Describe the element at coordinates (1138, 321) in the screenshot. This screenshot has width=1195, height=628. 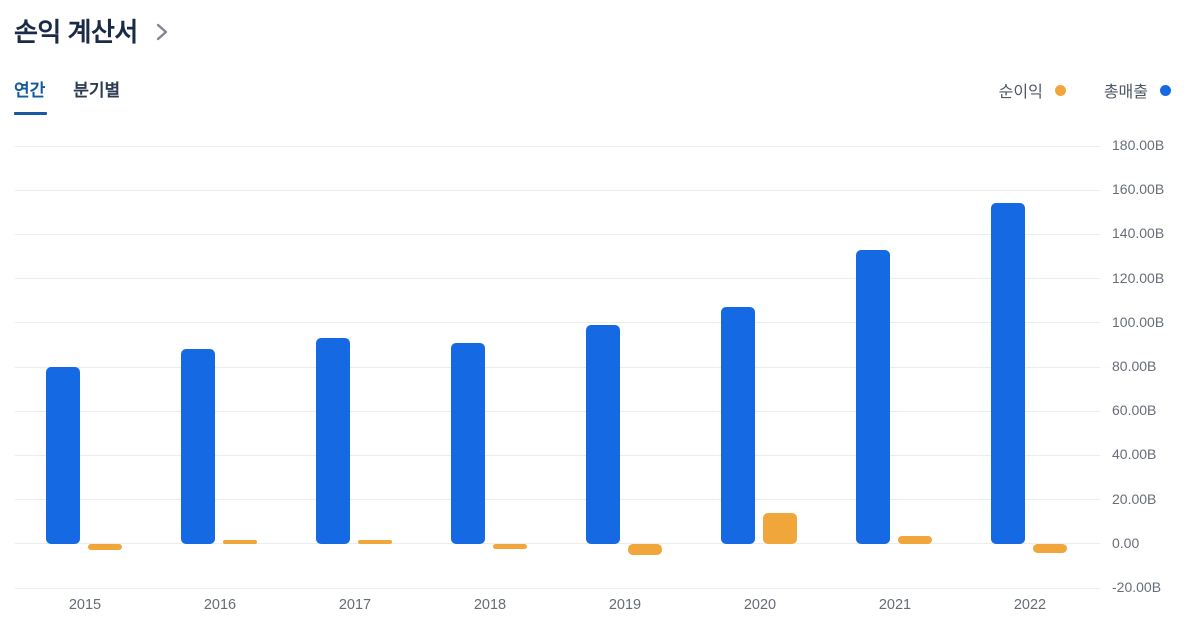
I see `y-axis-tick-label: 100.00B` at that location.